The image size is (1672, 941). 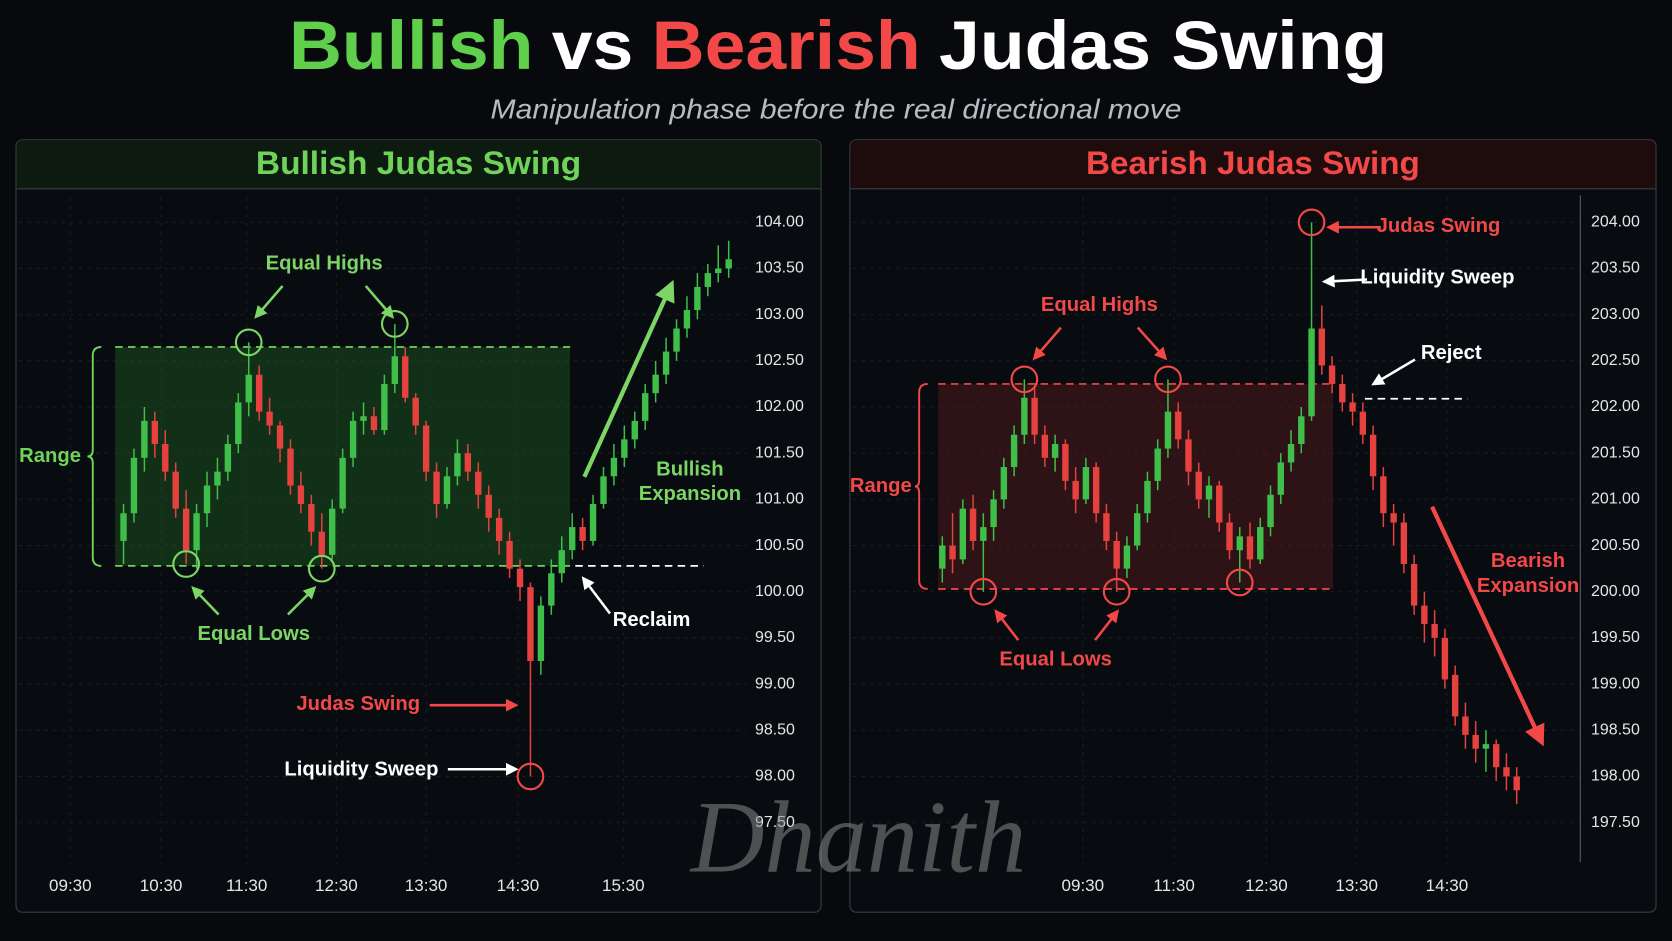 I want to click on y-tick-label: 103.00, so click(x=779, y=314).